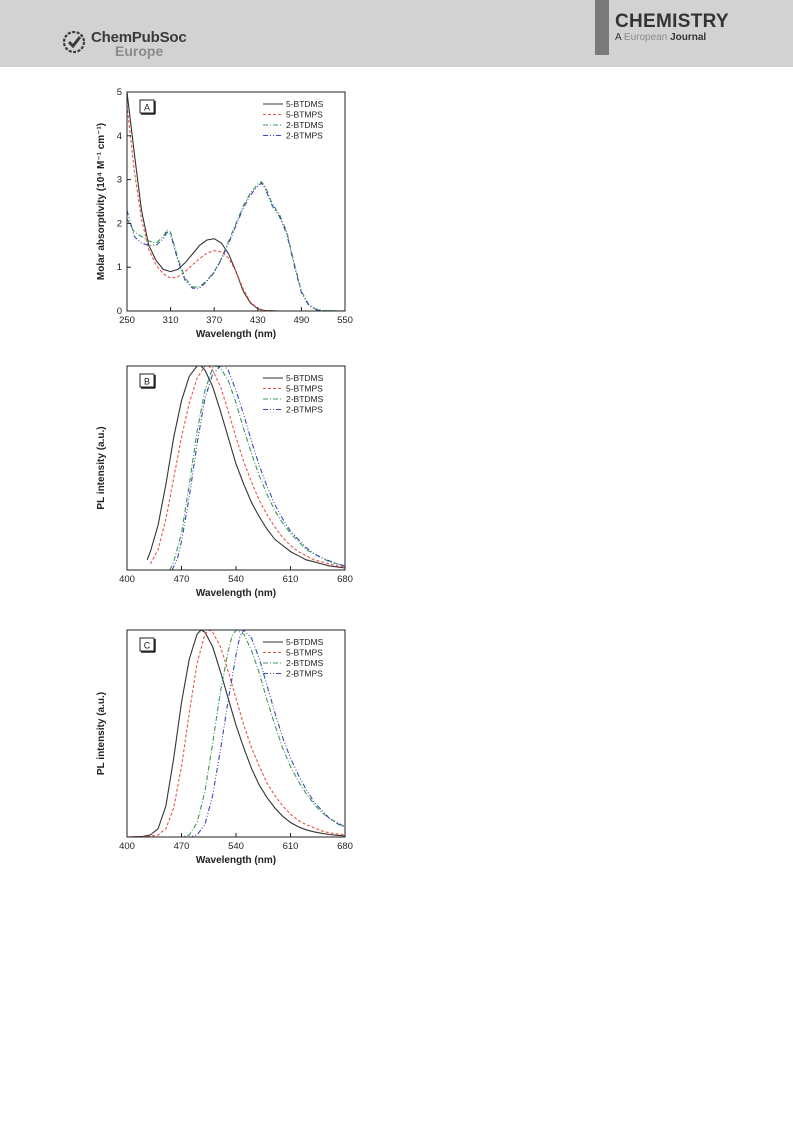 This screenshot has height=1121, width=793. I want to click on journal-title: CHEMISTRY, so click(672, 21).